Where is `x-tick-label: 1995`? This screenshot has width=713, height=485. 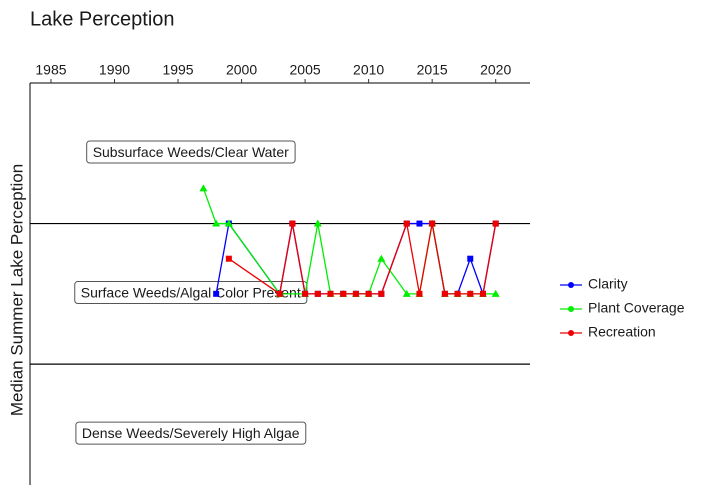
x-tick-label: 1995 is located at coordinates (177, 70).